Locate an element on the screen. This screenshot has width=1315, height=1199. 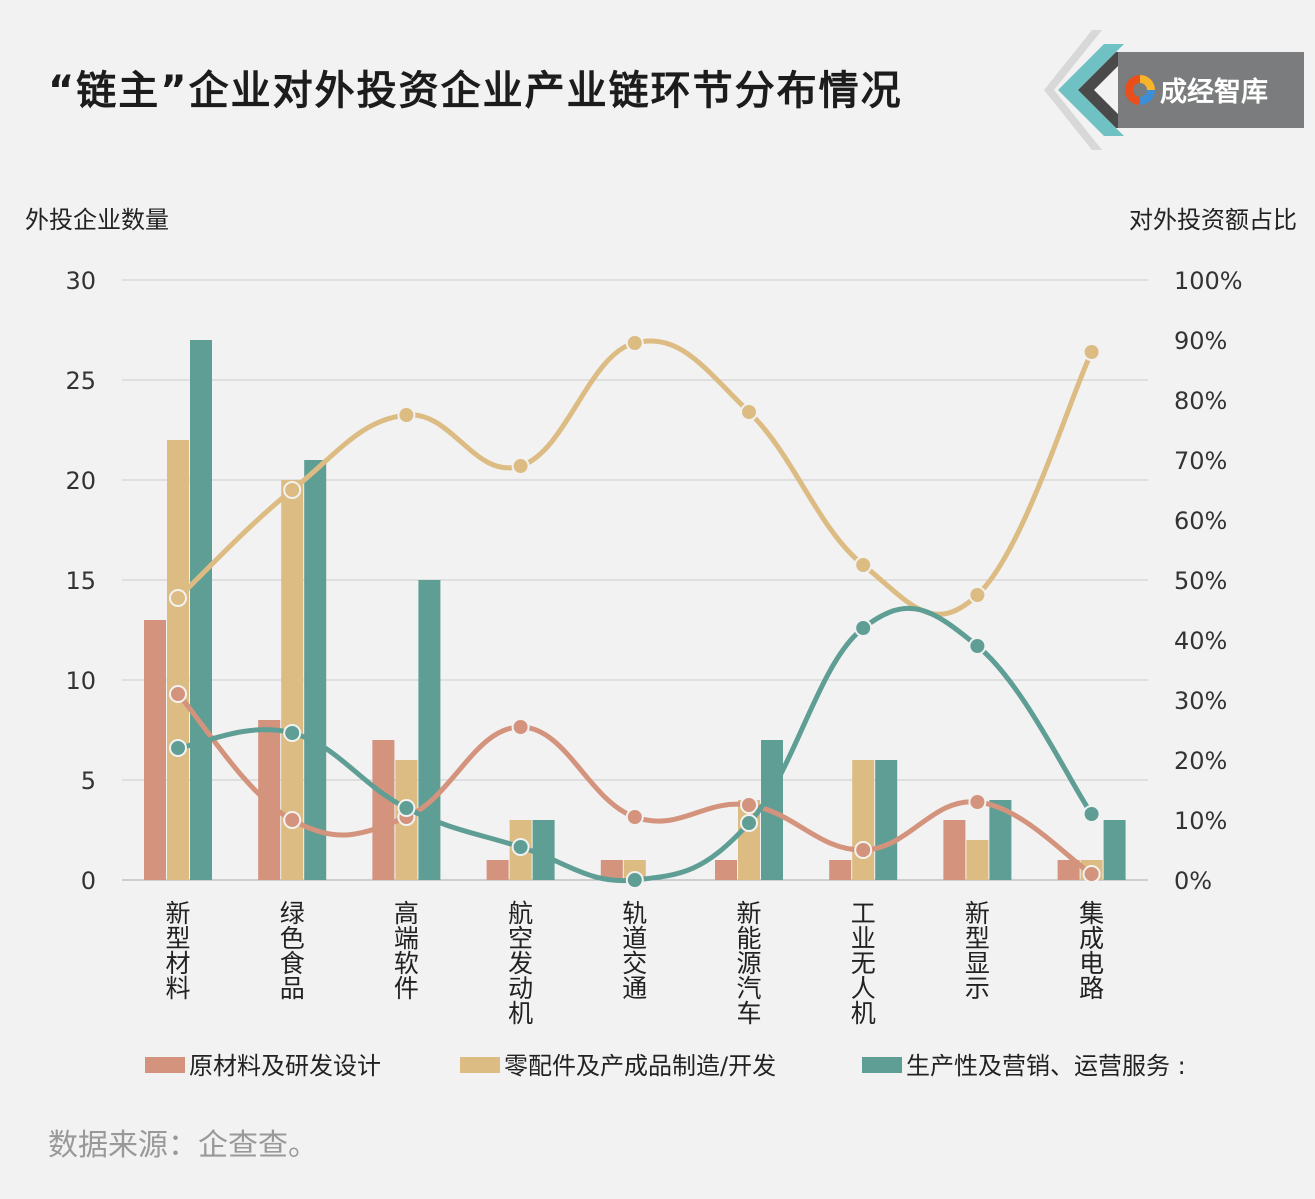
y-tick-label: 20 is located at coordinates (80, 481).